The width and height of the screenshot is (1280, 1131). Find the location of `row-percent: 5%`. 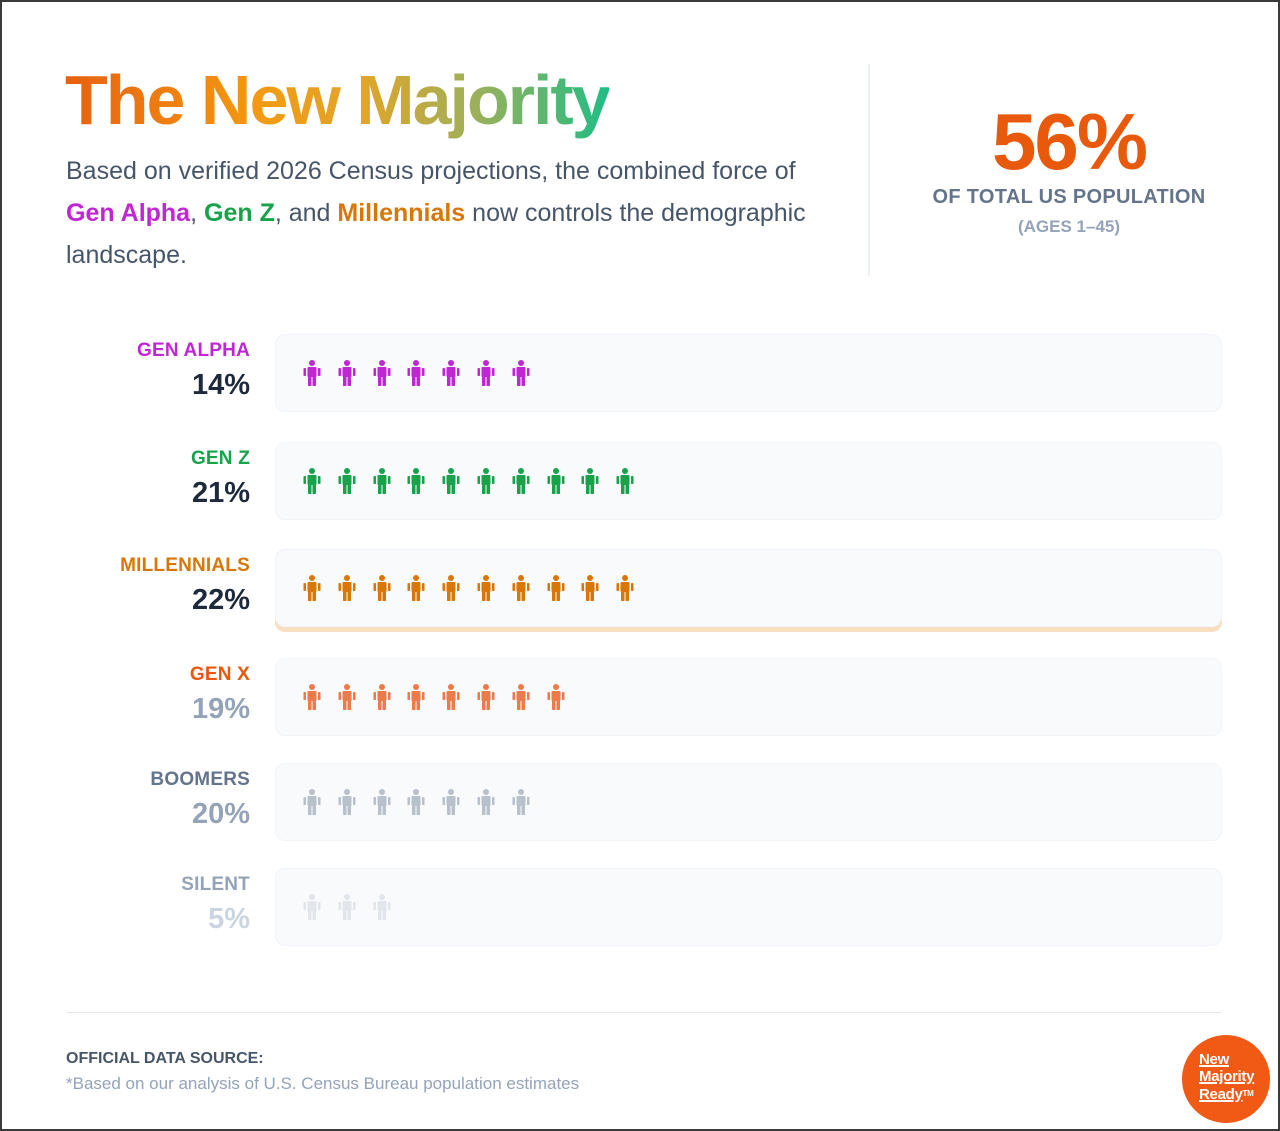

row-percent: 5% is located at coordinates (229, 919).